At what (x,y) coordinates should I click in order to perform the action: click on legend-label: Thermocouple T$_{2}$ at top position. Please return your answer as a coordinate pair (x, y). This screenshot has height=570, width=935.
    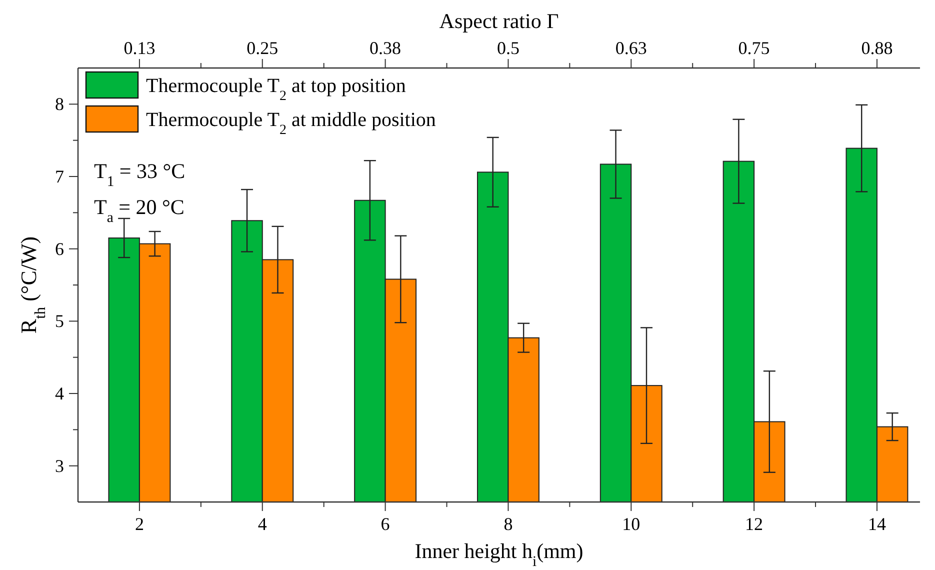
    Looking at the image, I should click on (276, 89).